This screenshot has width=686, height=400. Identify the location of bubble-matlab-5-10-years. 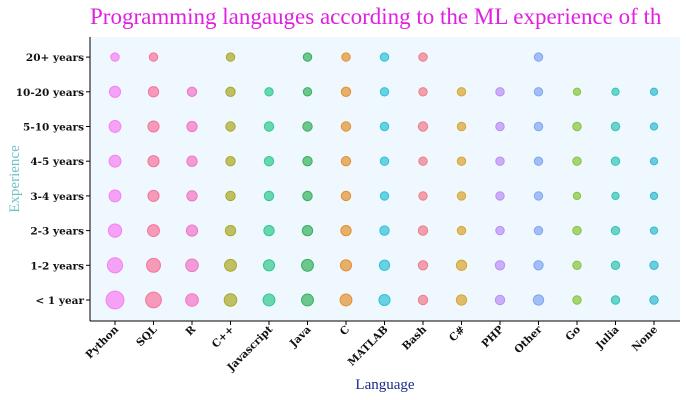
(384, 126).